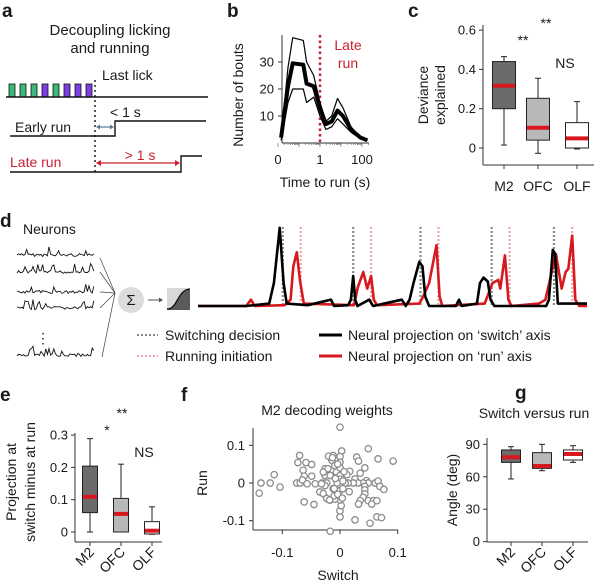 This screenshot has height=581, width=600. What do you see at coordinates (521, 393) in the screenshot?
I see `panel-label-g: g` at bounding box center [521, 393].